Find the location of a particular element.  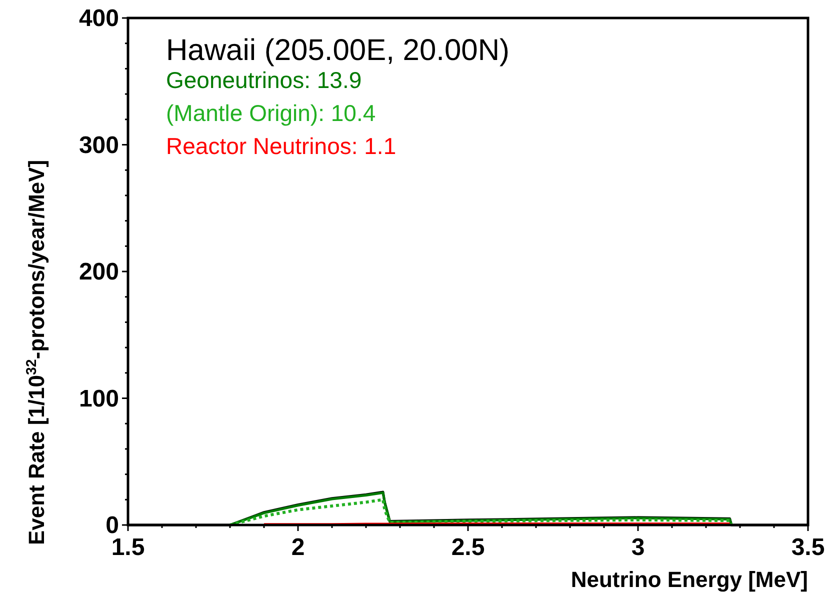

x-axis-title: Neutrino Energy [MeV] is located at coordinates (689, 579).